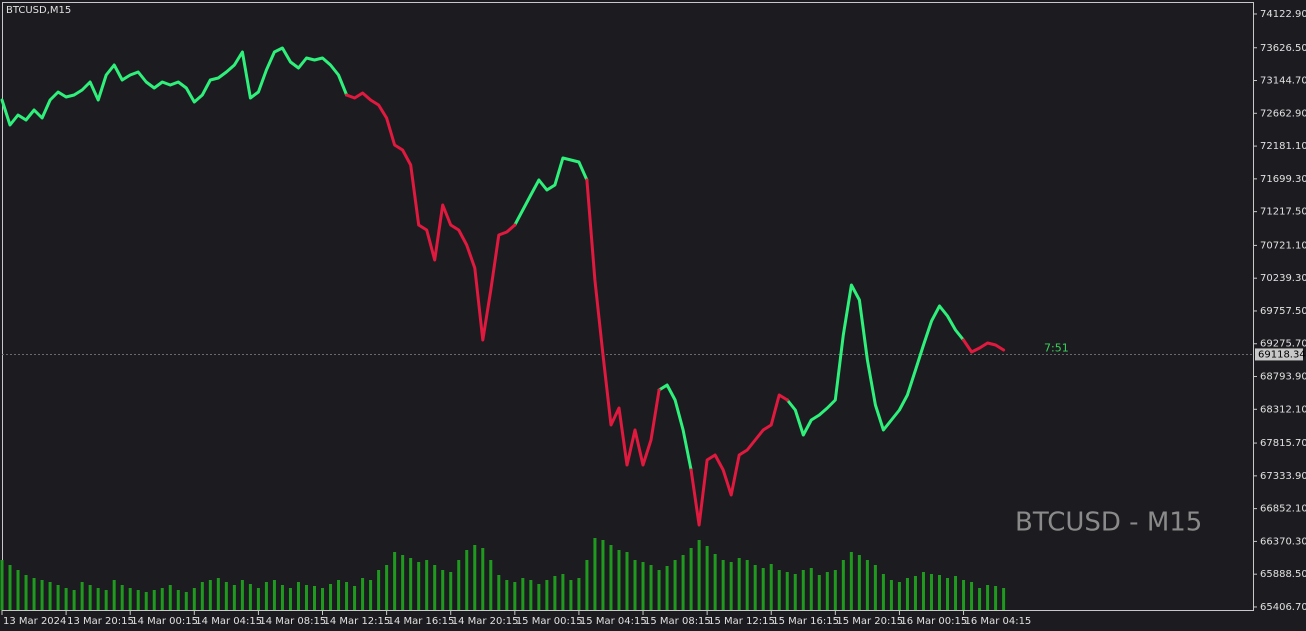 The image size is (1306, 631). What do you see at coordinates (613, 621) in the screenshot?
I see `x-tick-label: 15 Mar 04:15` at bounding box center [613, 621].